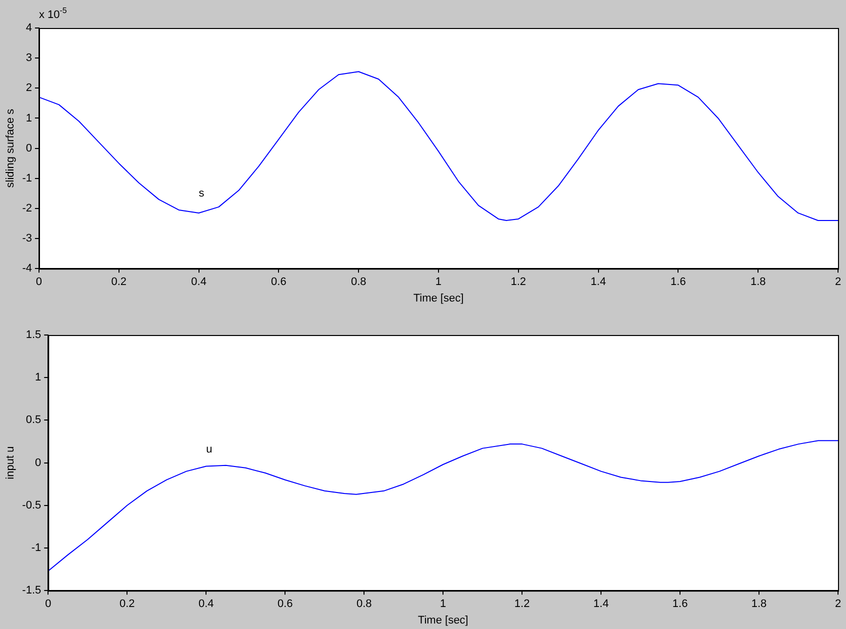  Describe the element at coordinates (10, 148) in the screenshot. I see `y-axis-title: sliding surface s` at that location.